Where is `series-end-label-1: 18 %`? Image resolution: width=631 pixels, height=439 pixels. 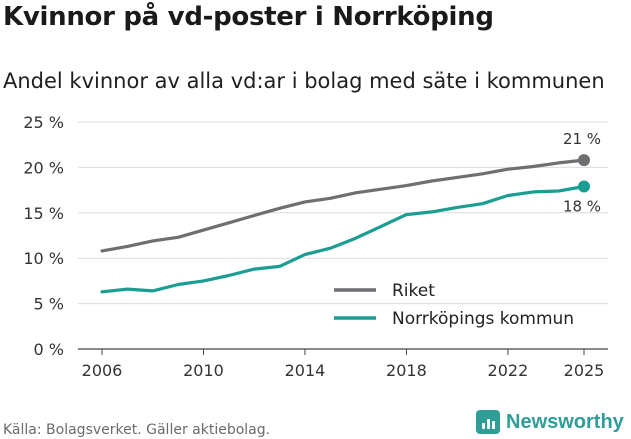 series-end-label-1: 18 % is located at coordinates (582, 206).